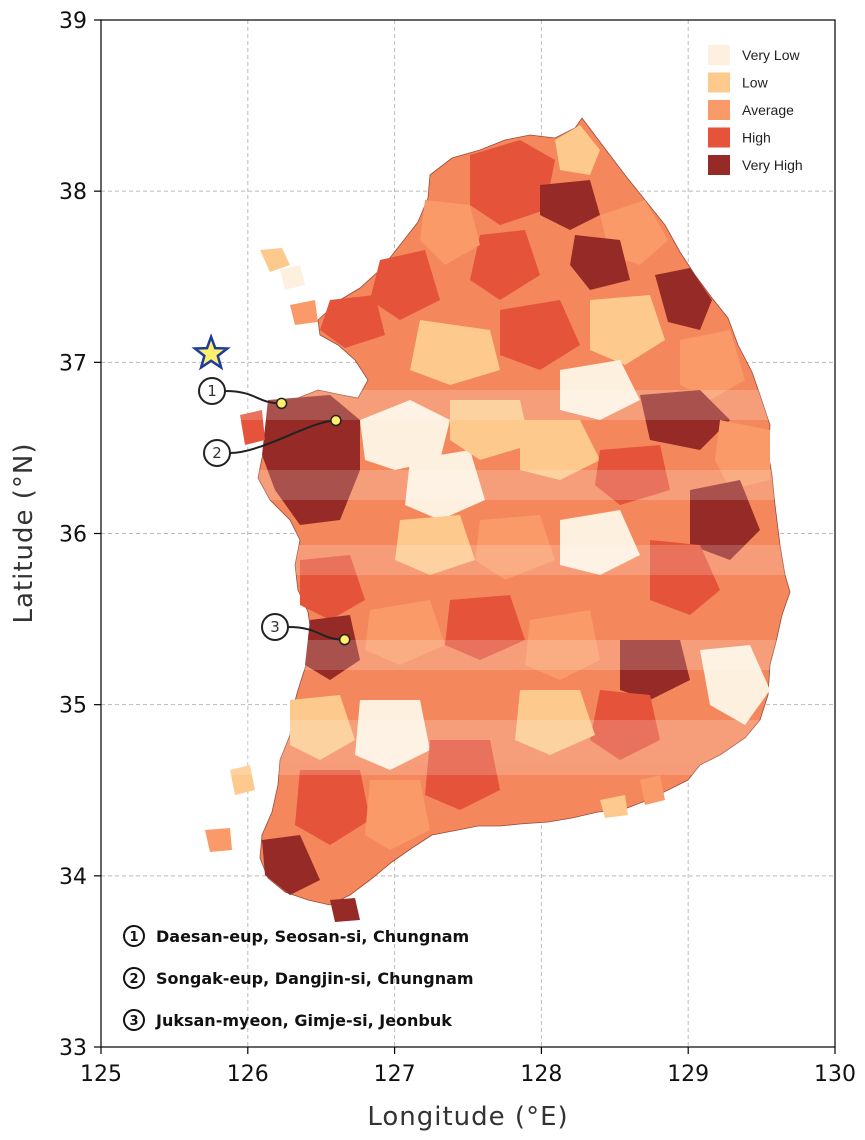  I want to click on site-note: 2 Songak-eup, Dangjin-si, Chungnam, so click(298, 978).